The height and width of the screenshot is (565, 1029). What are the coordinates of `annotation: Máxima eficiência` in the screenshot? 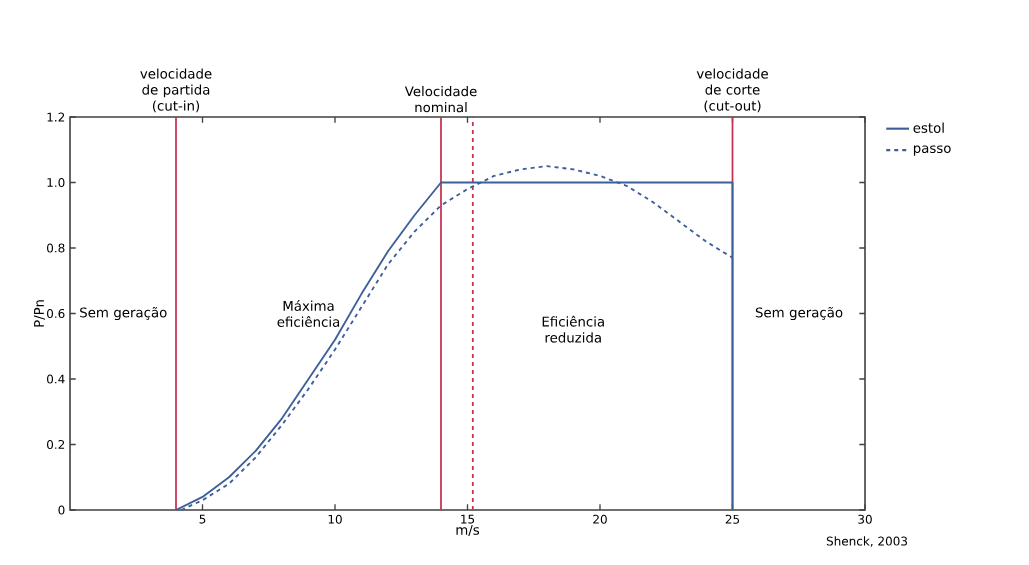 It's located at (308, 313).